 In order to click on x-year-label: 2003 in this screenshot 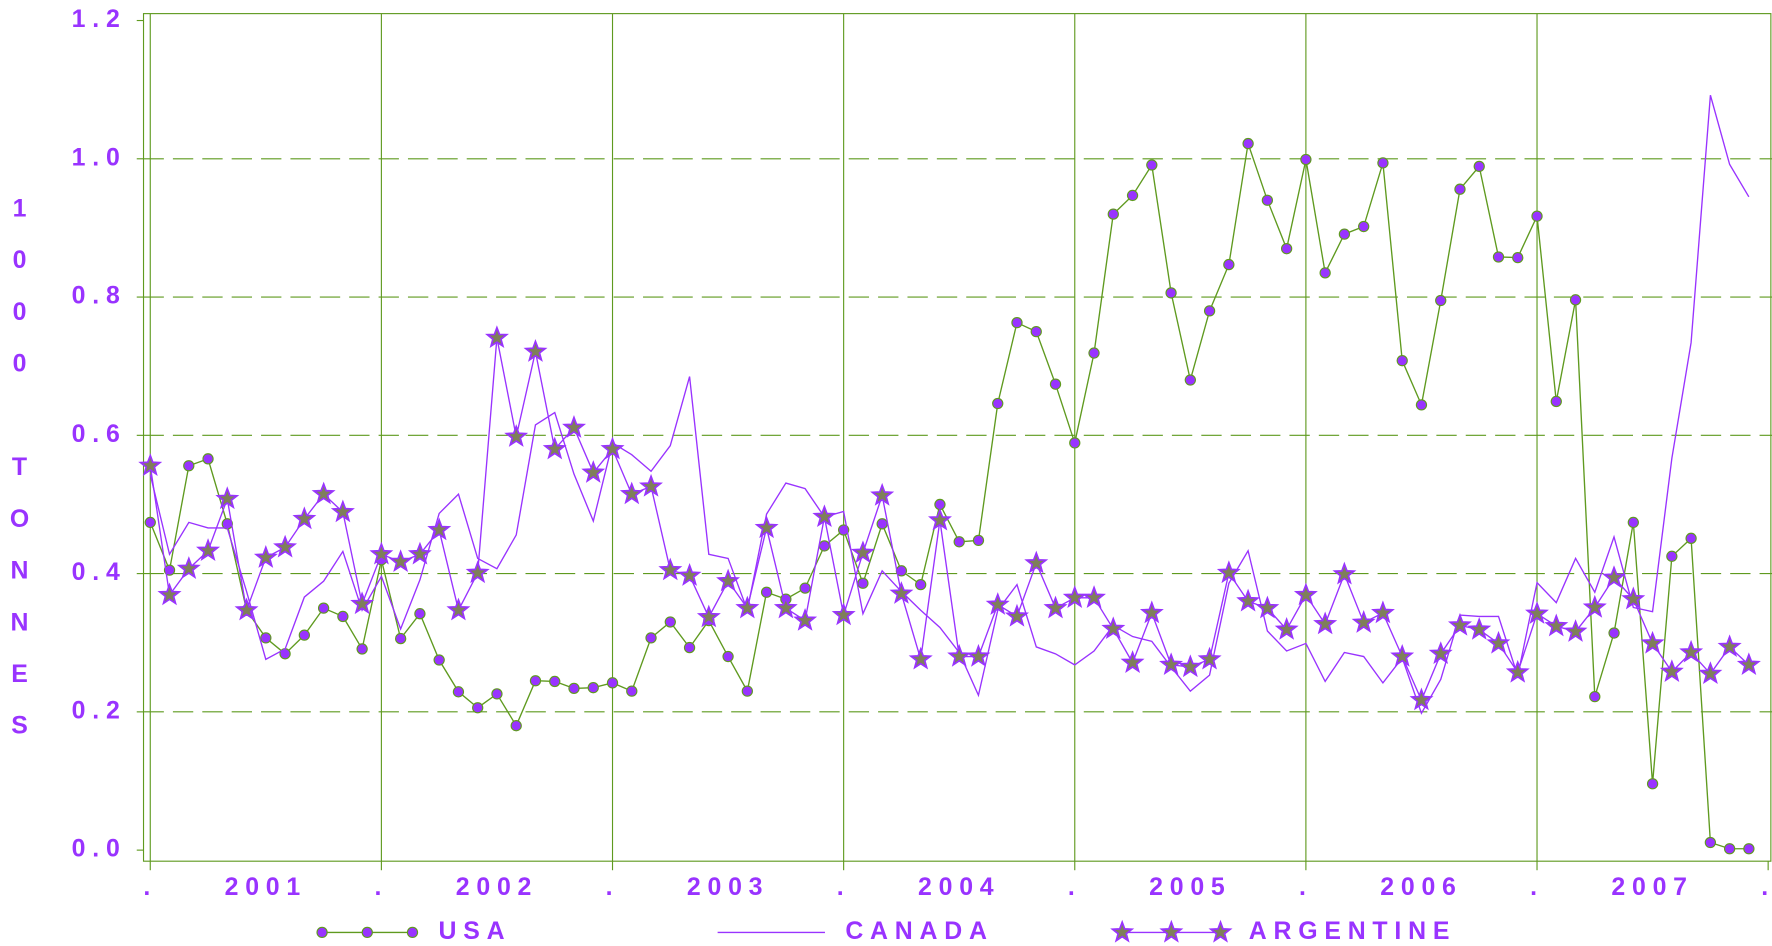, I will do `click(728, 887)`.